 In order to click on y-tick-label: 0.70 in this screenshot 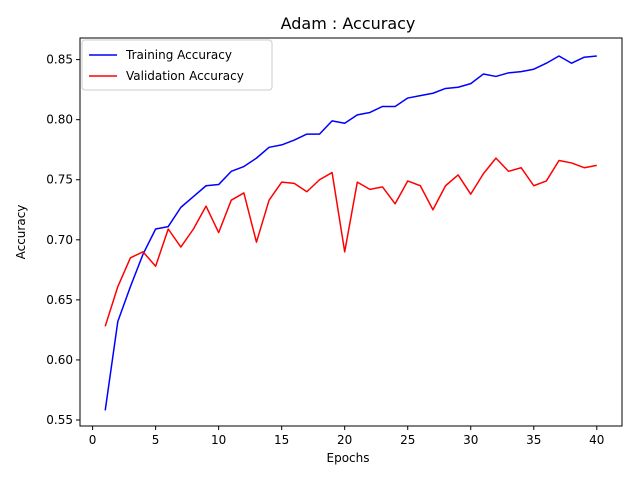, I will do `click(59, 240)`.